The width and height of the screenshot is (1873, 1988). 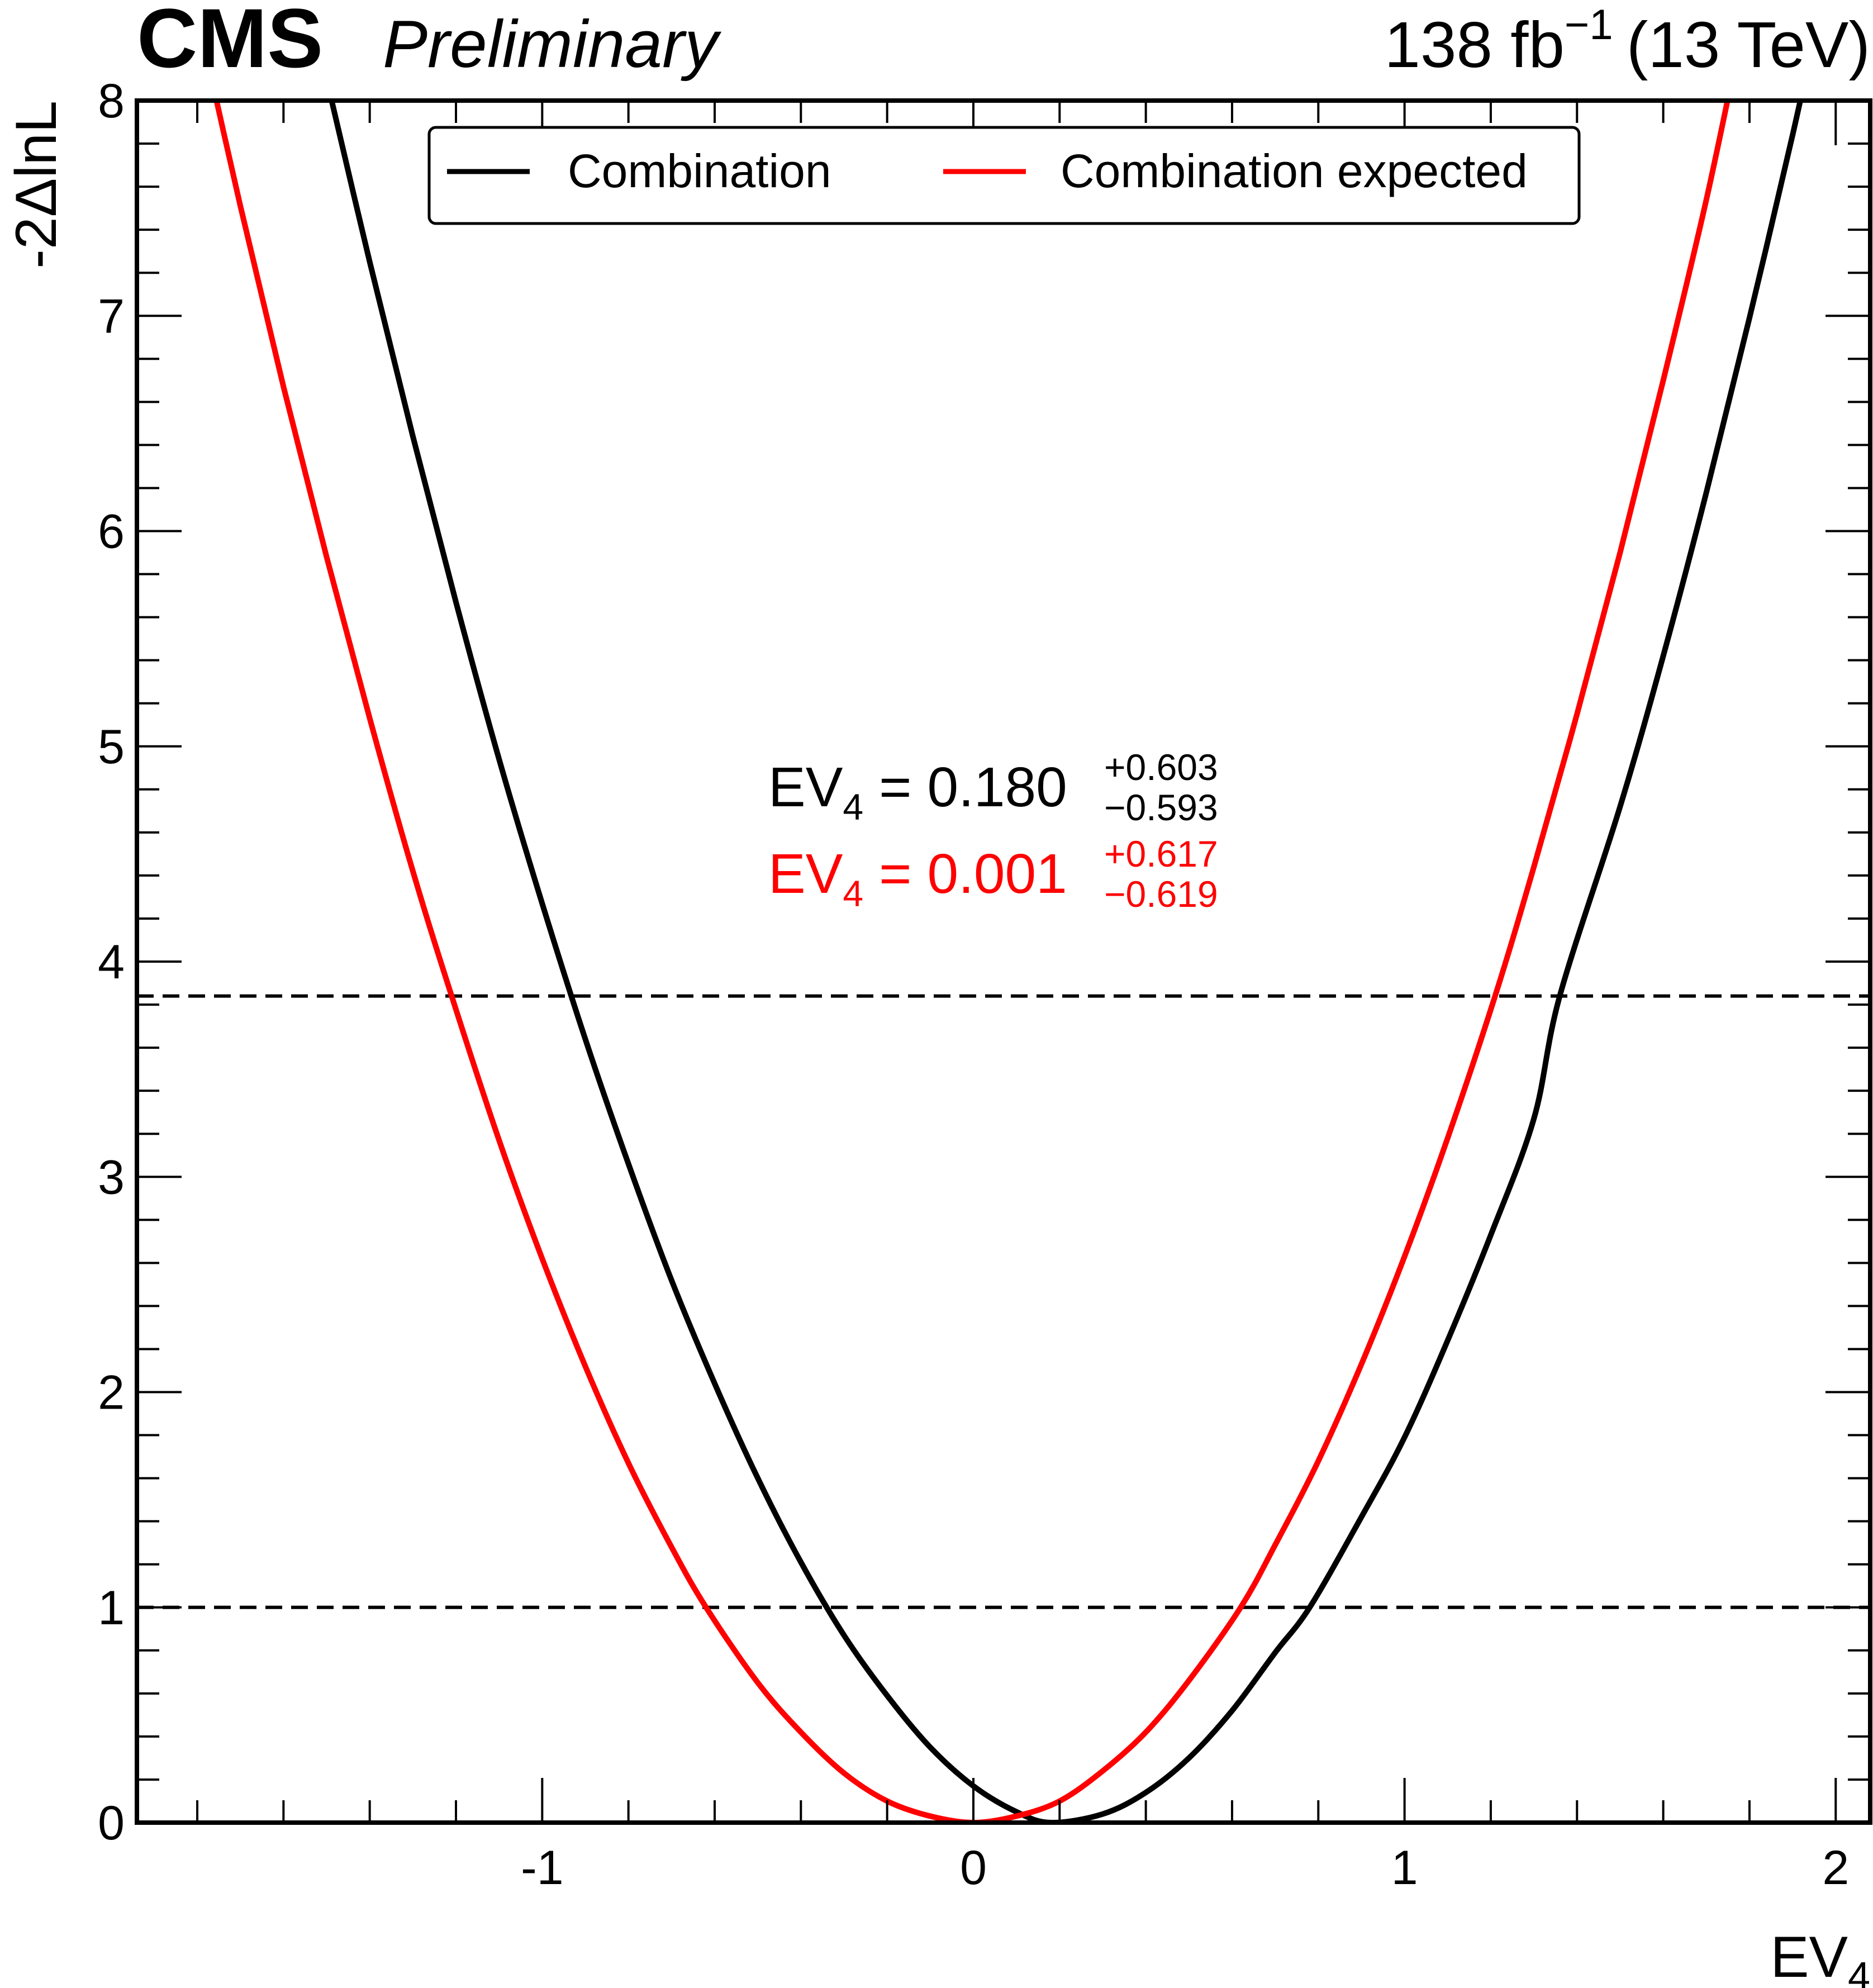 What do you see at coordinates (111, 532) in the screenshot?
I see `y-tick-label: 6` at bounding box center [111, 532].